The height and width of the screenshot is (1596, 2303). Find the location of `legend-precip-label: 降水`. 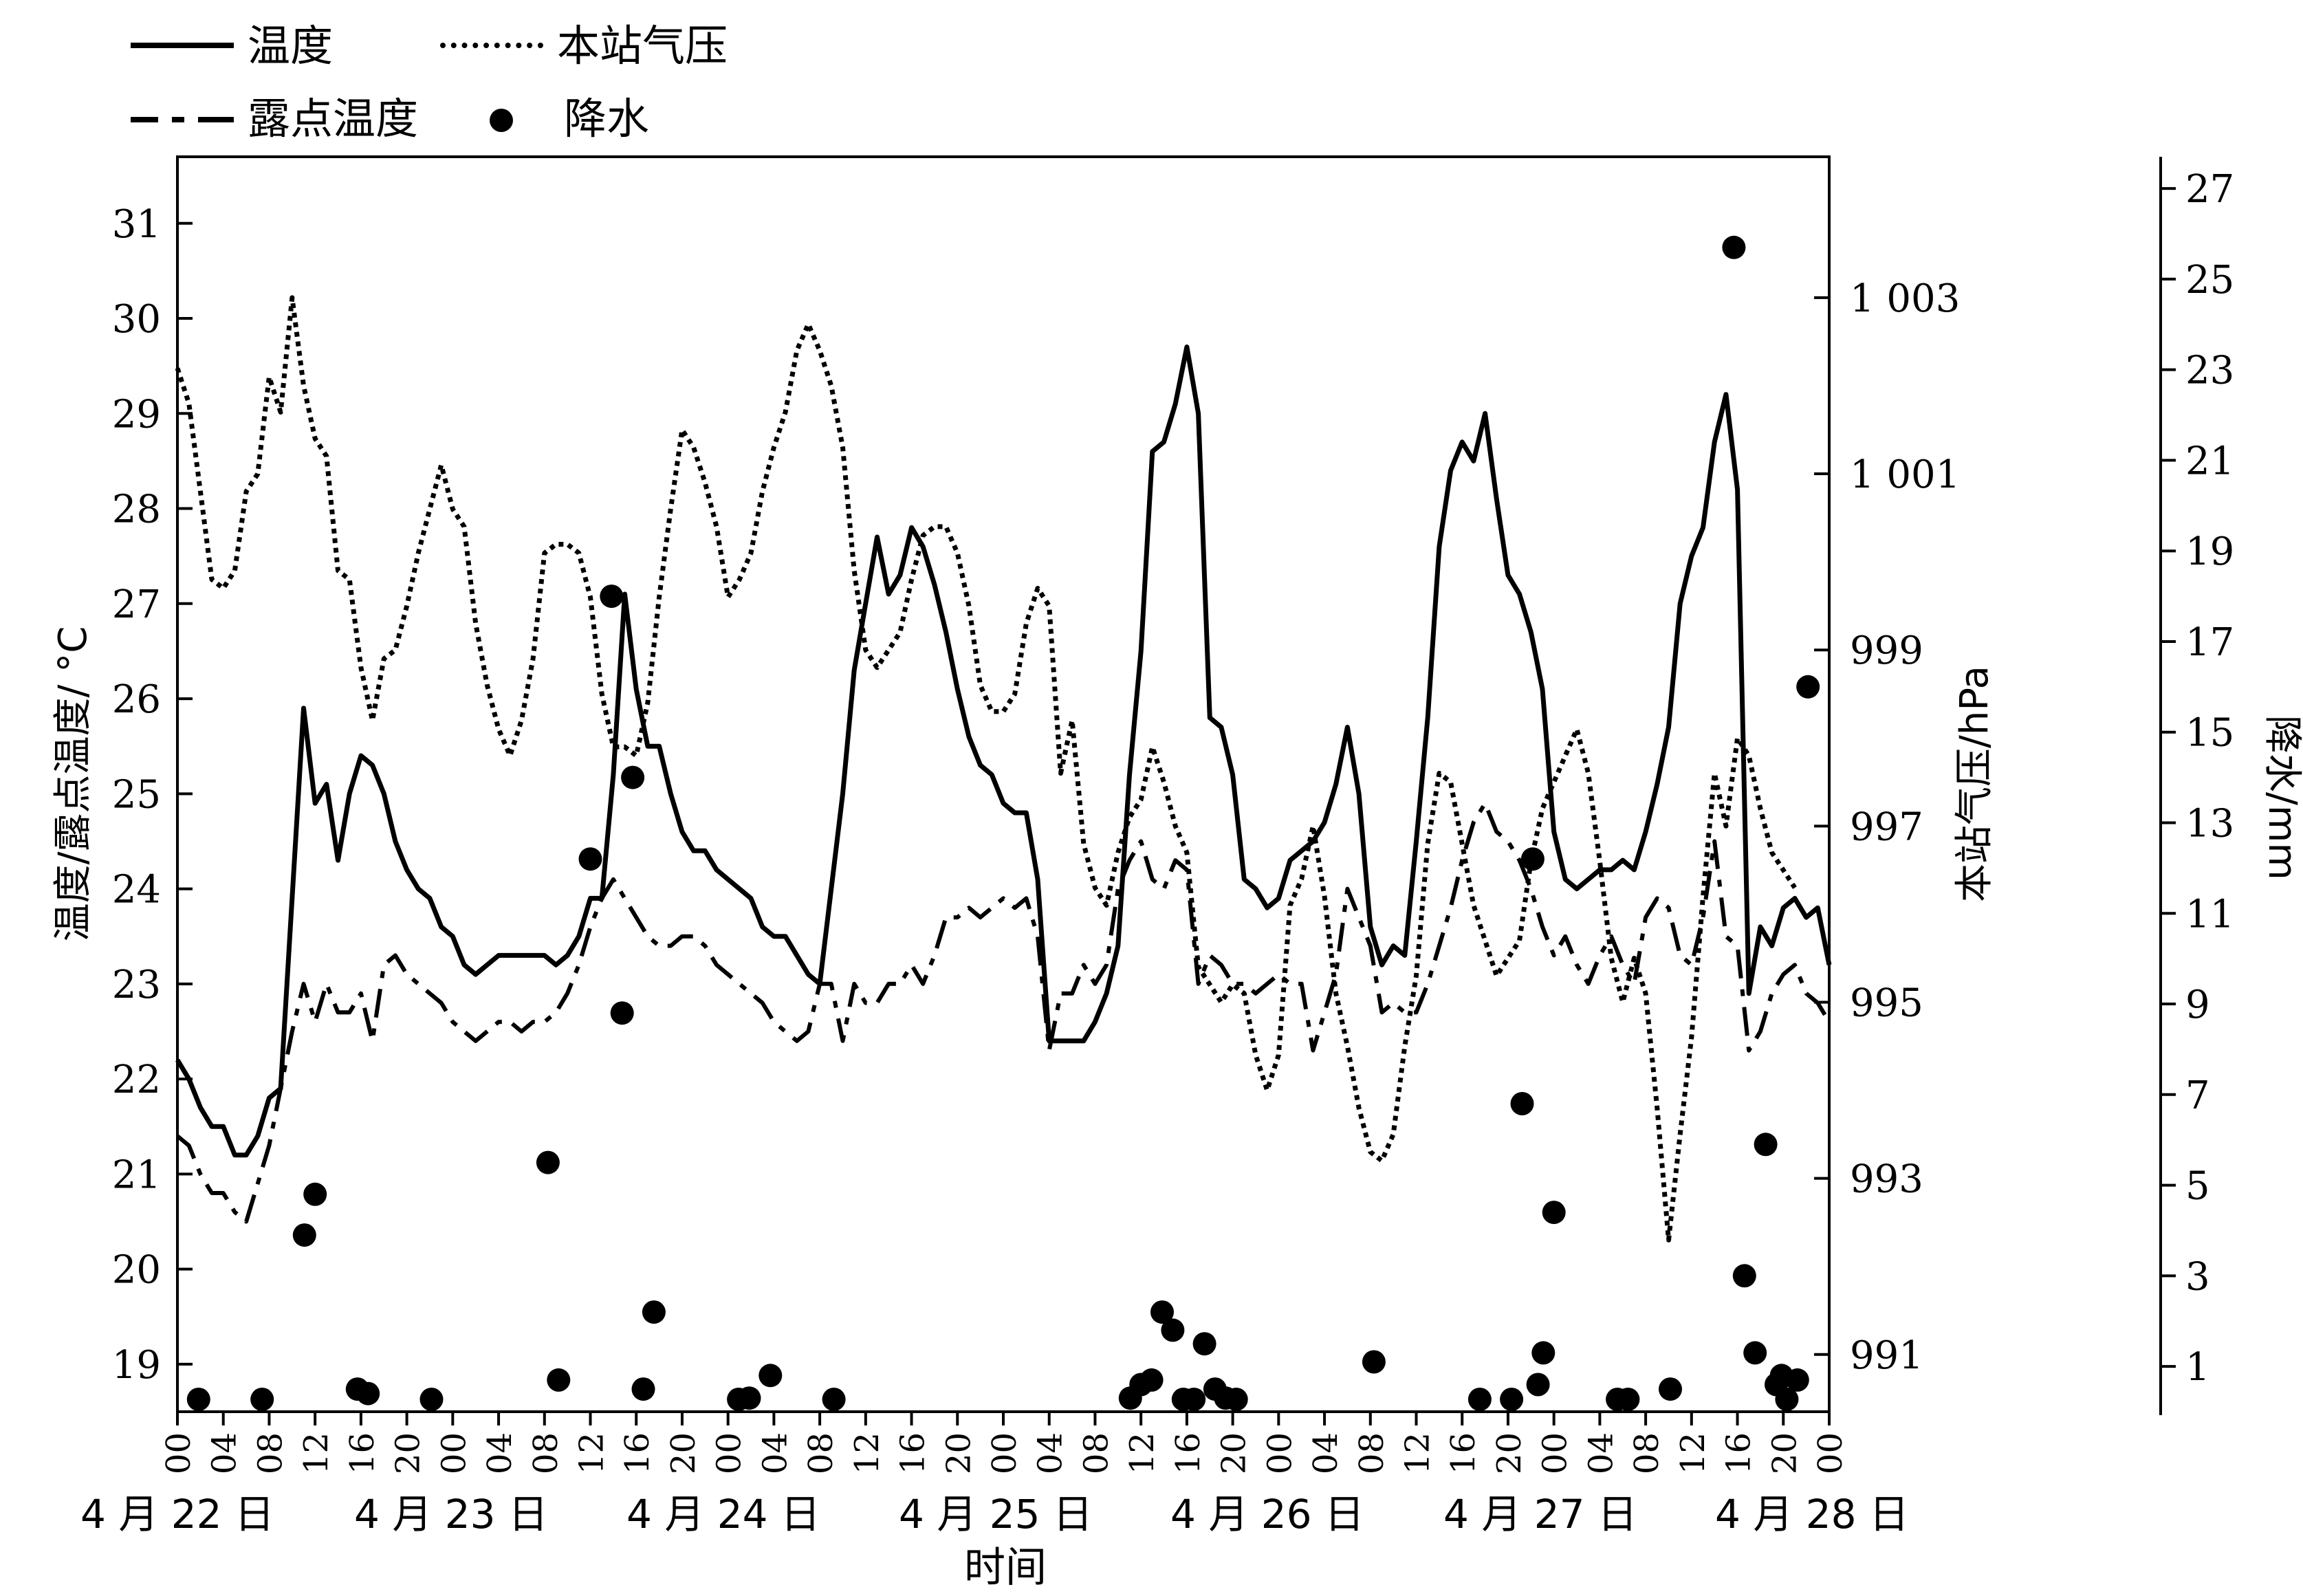

legend-precip-label: 降水 is located at coordinates (607, 119).